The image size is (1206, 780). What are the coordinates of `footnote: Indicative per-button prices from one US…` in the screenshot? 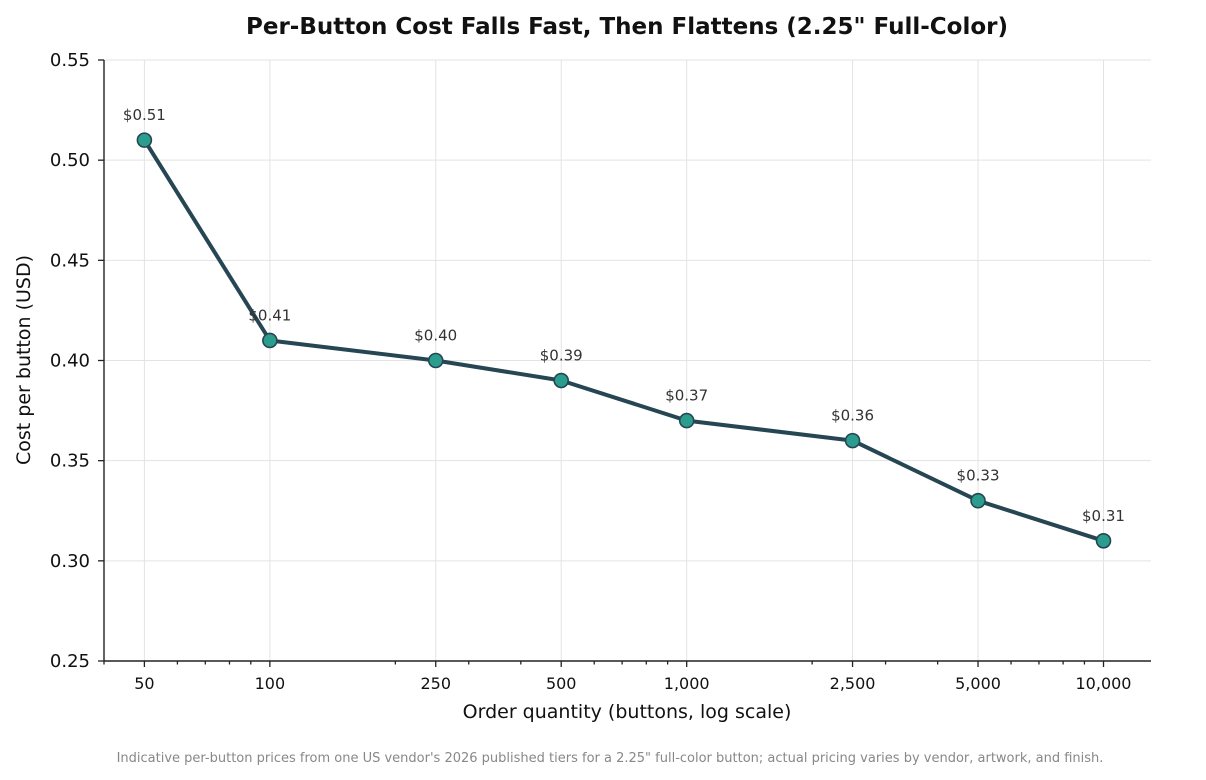 It's located at (610, 758).